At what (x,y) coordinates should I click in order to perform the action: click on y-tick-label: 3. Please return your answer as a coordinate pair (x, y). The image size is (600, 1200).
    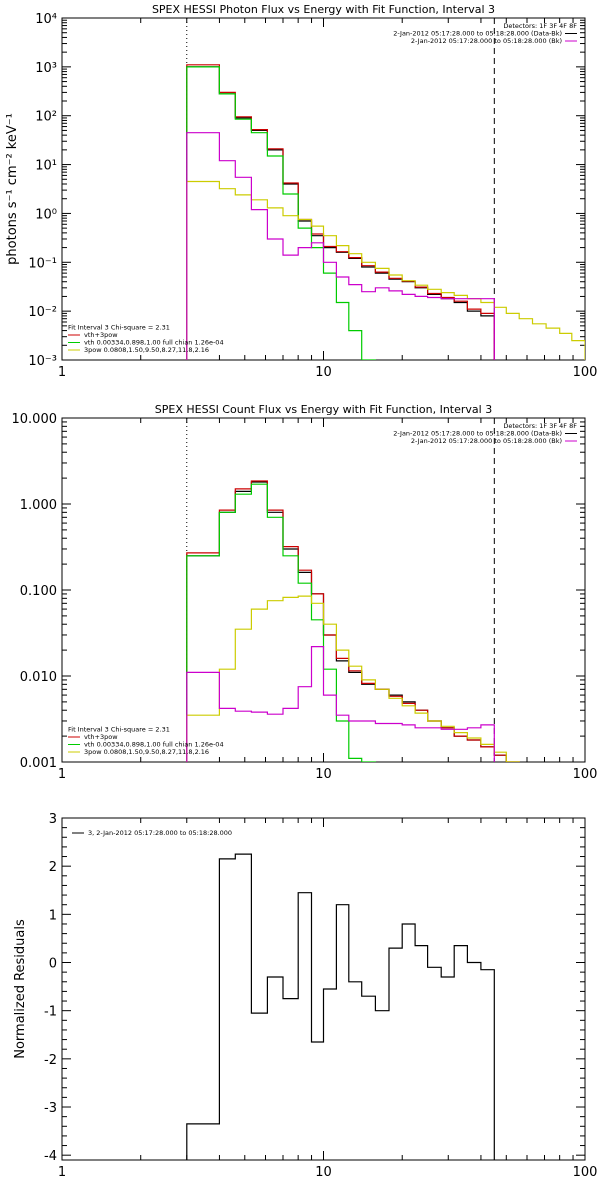
    Looking at the image, I should click on (53, 819).